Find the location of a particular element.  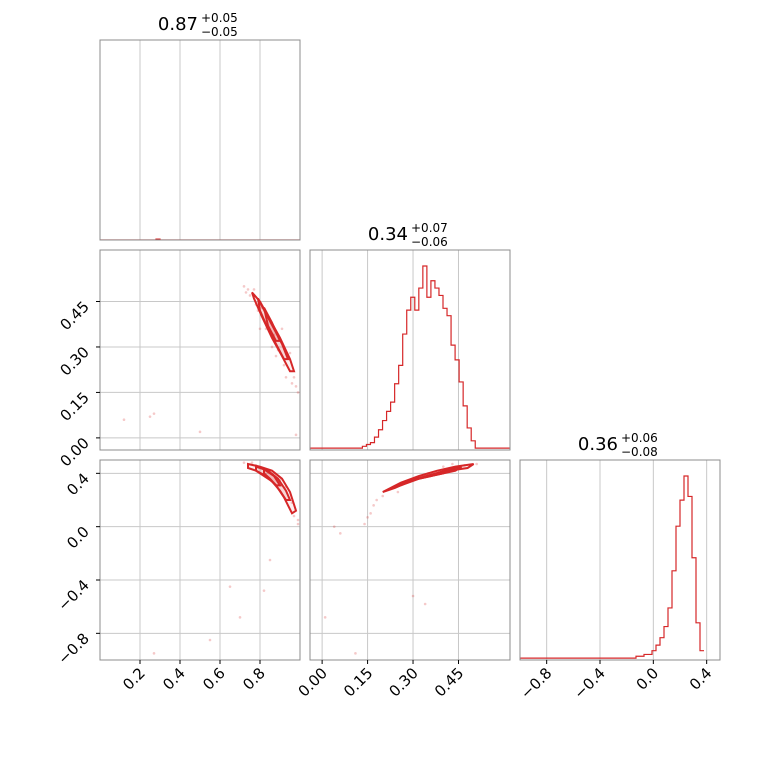

y-tick-label: 0.45 is located at coordinates (74, 316).